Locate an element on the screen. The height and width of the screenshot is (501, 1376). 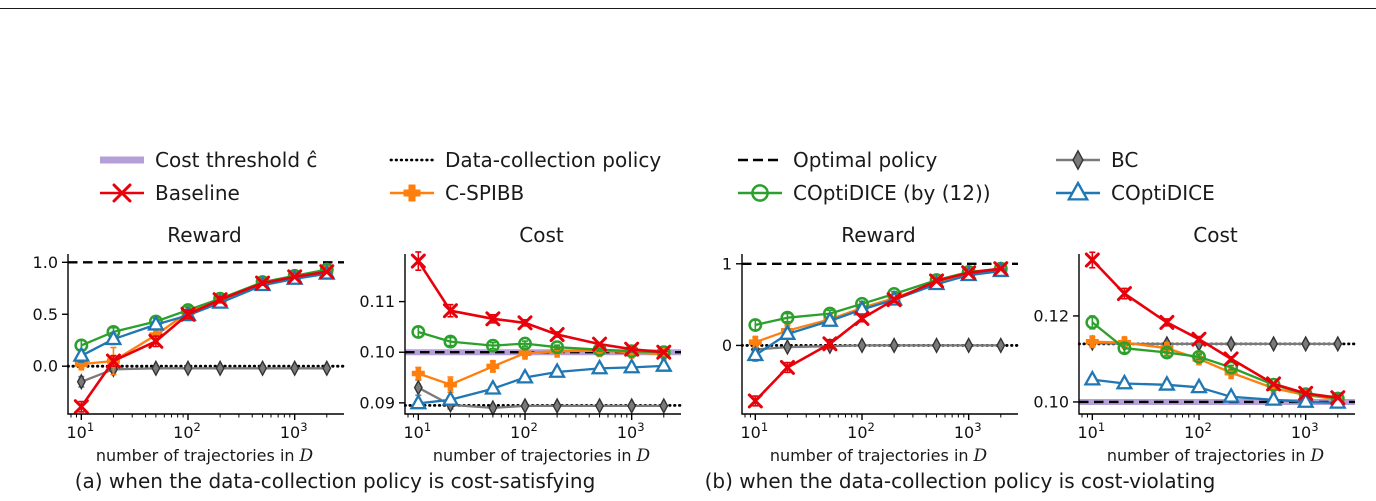
svg-text: 1 is located at coordinates (727, 263).